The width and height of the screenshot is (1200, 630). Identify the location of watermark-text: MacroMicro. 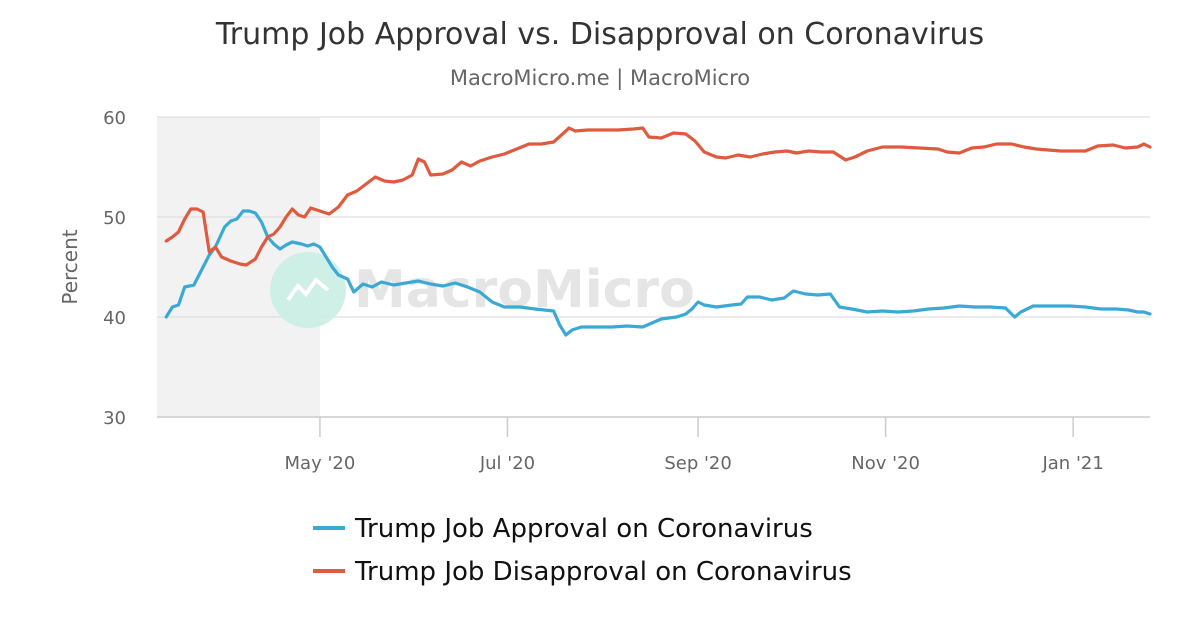
(524, 290).